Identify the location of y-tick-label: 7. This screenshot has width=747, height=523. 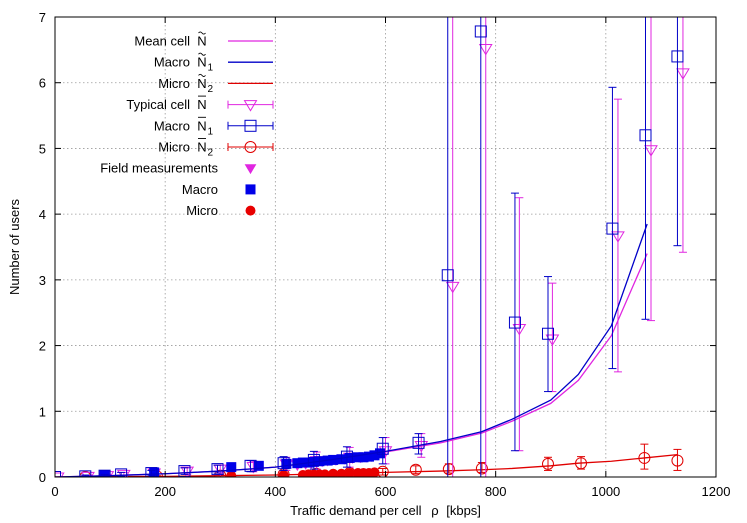
(42, 17).